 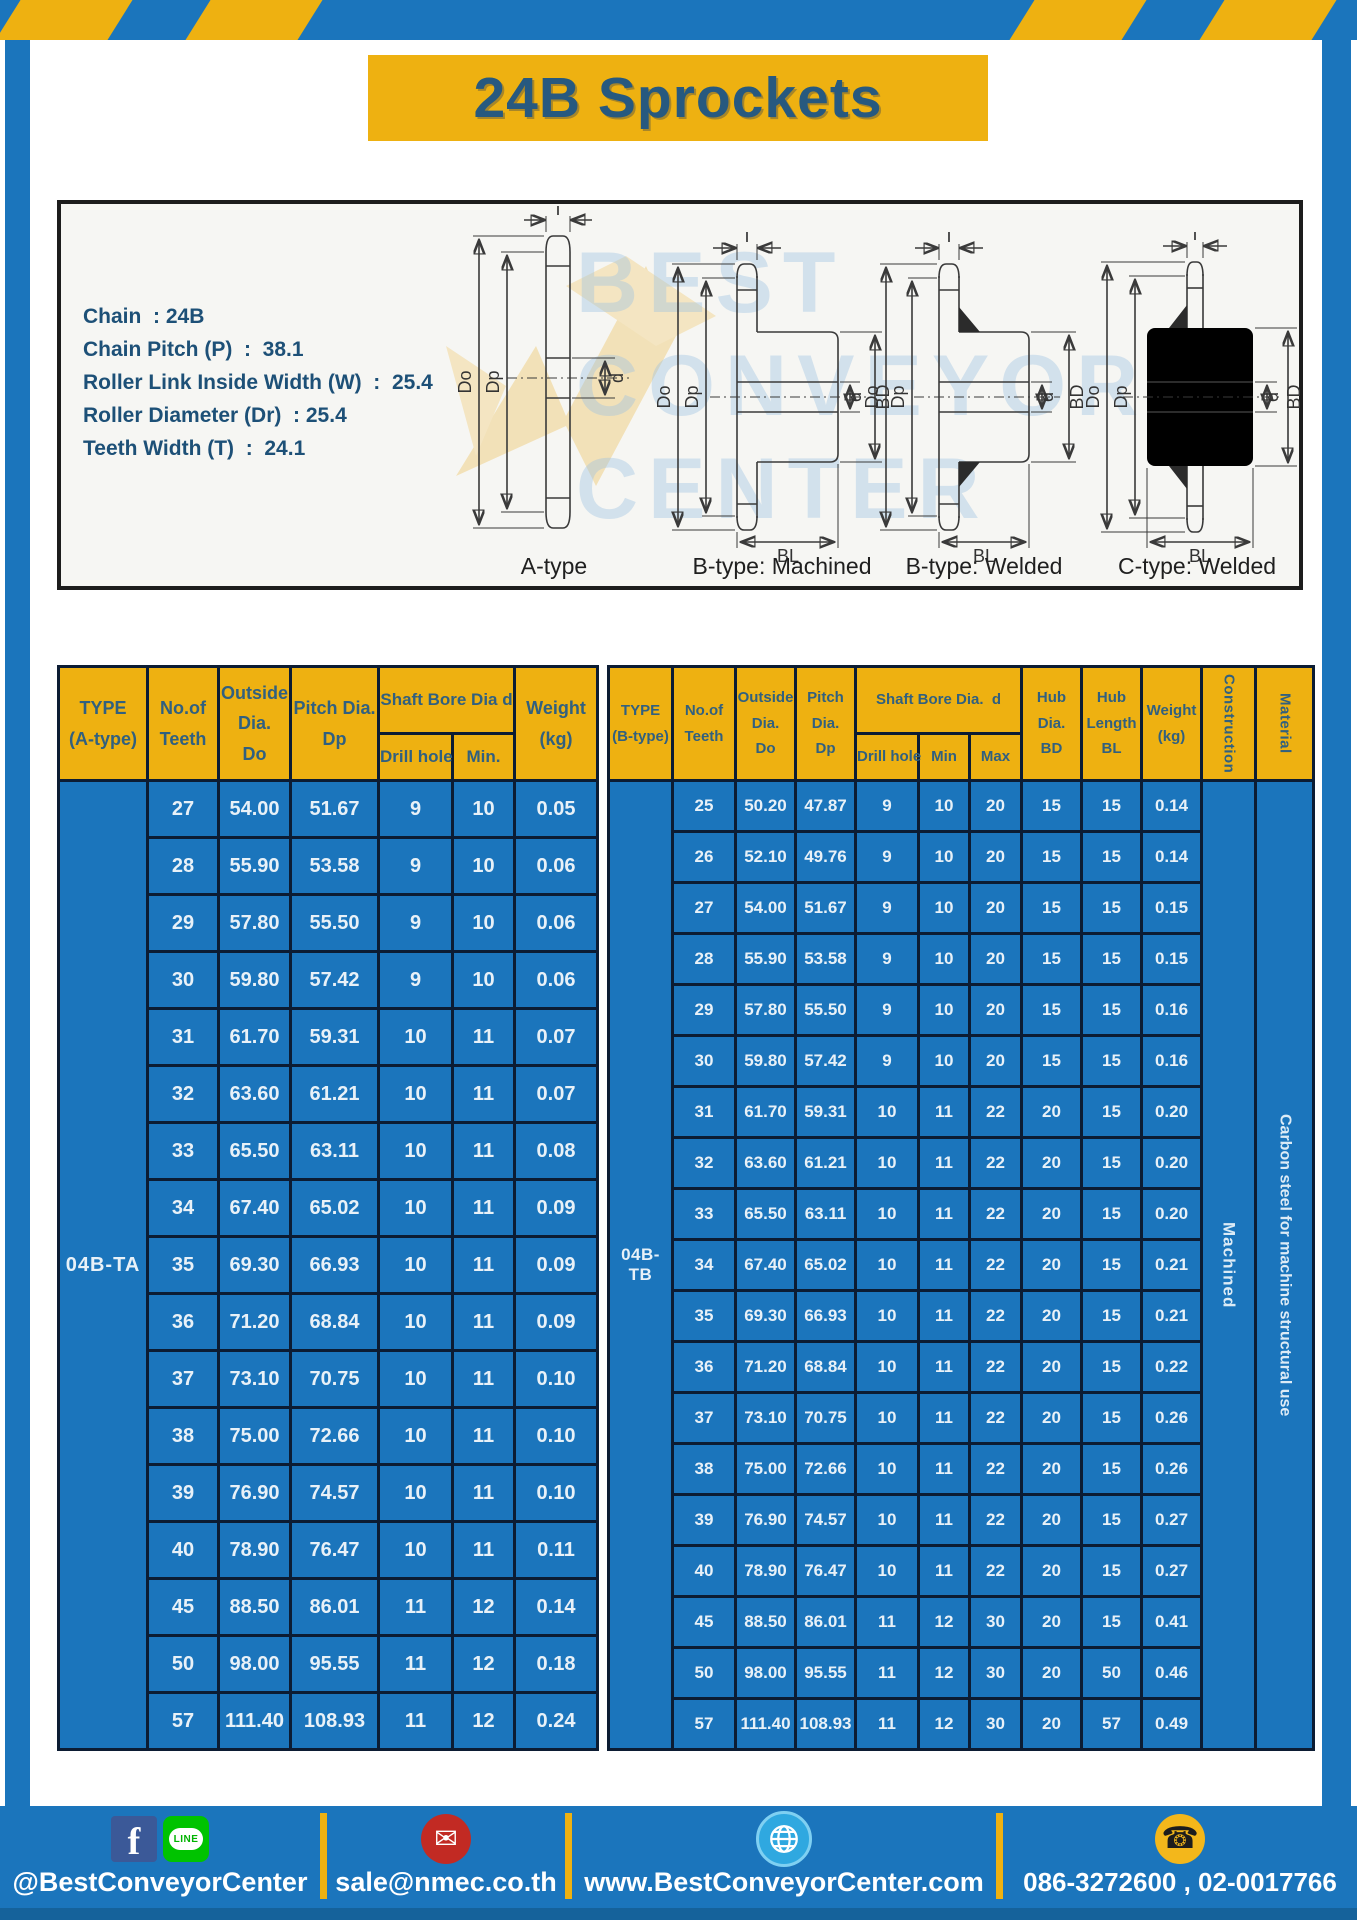 I want to click on table-row: 40 78.90 76.47 10 11 22 20 15 0.27, so click(x=961, y=1571).